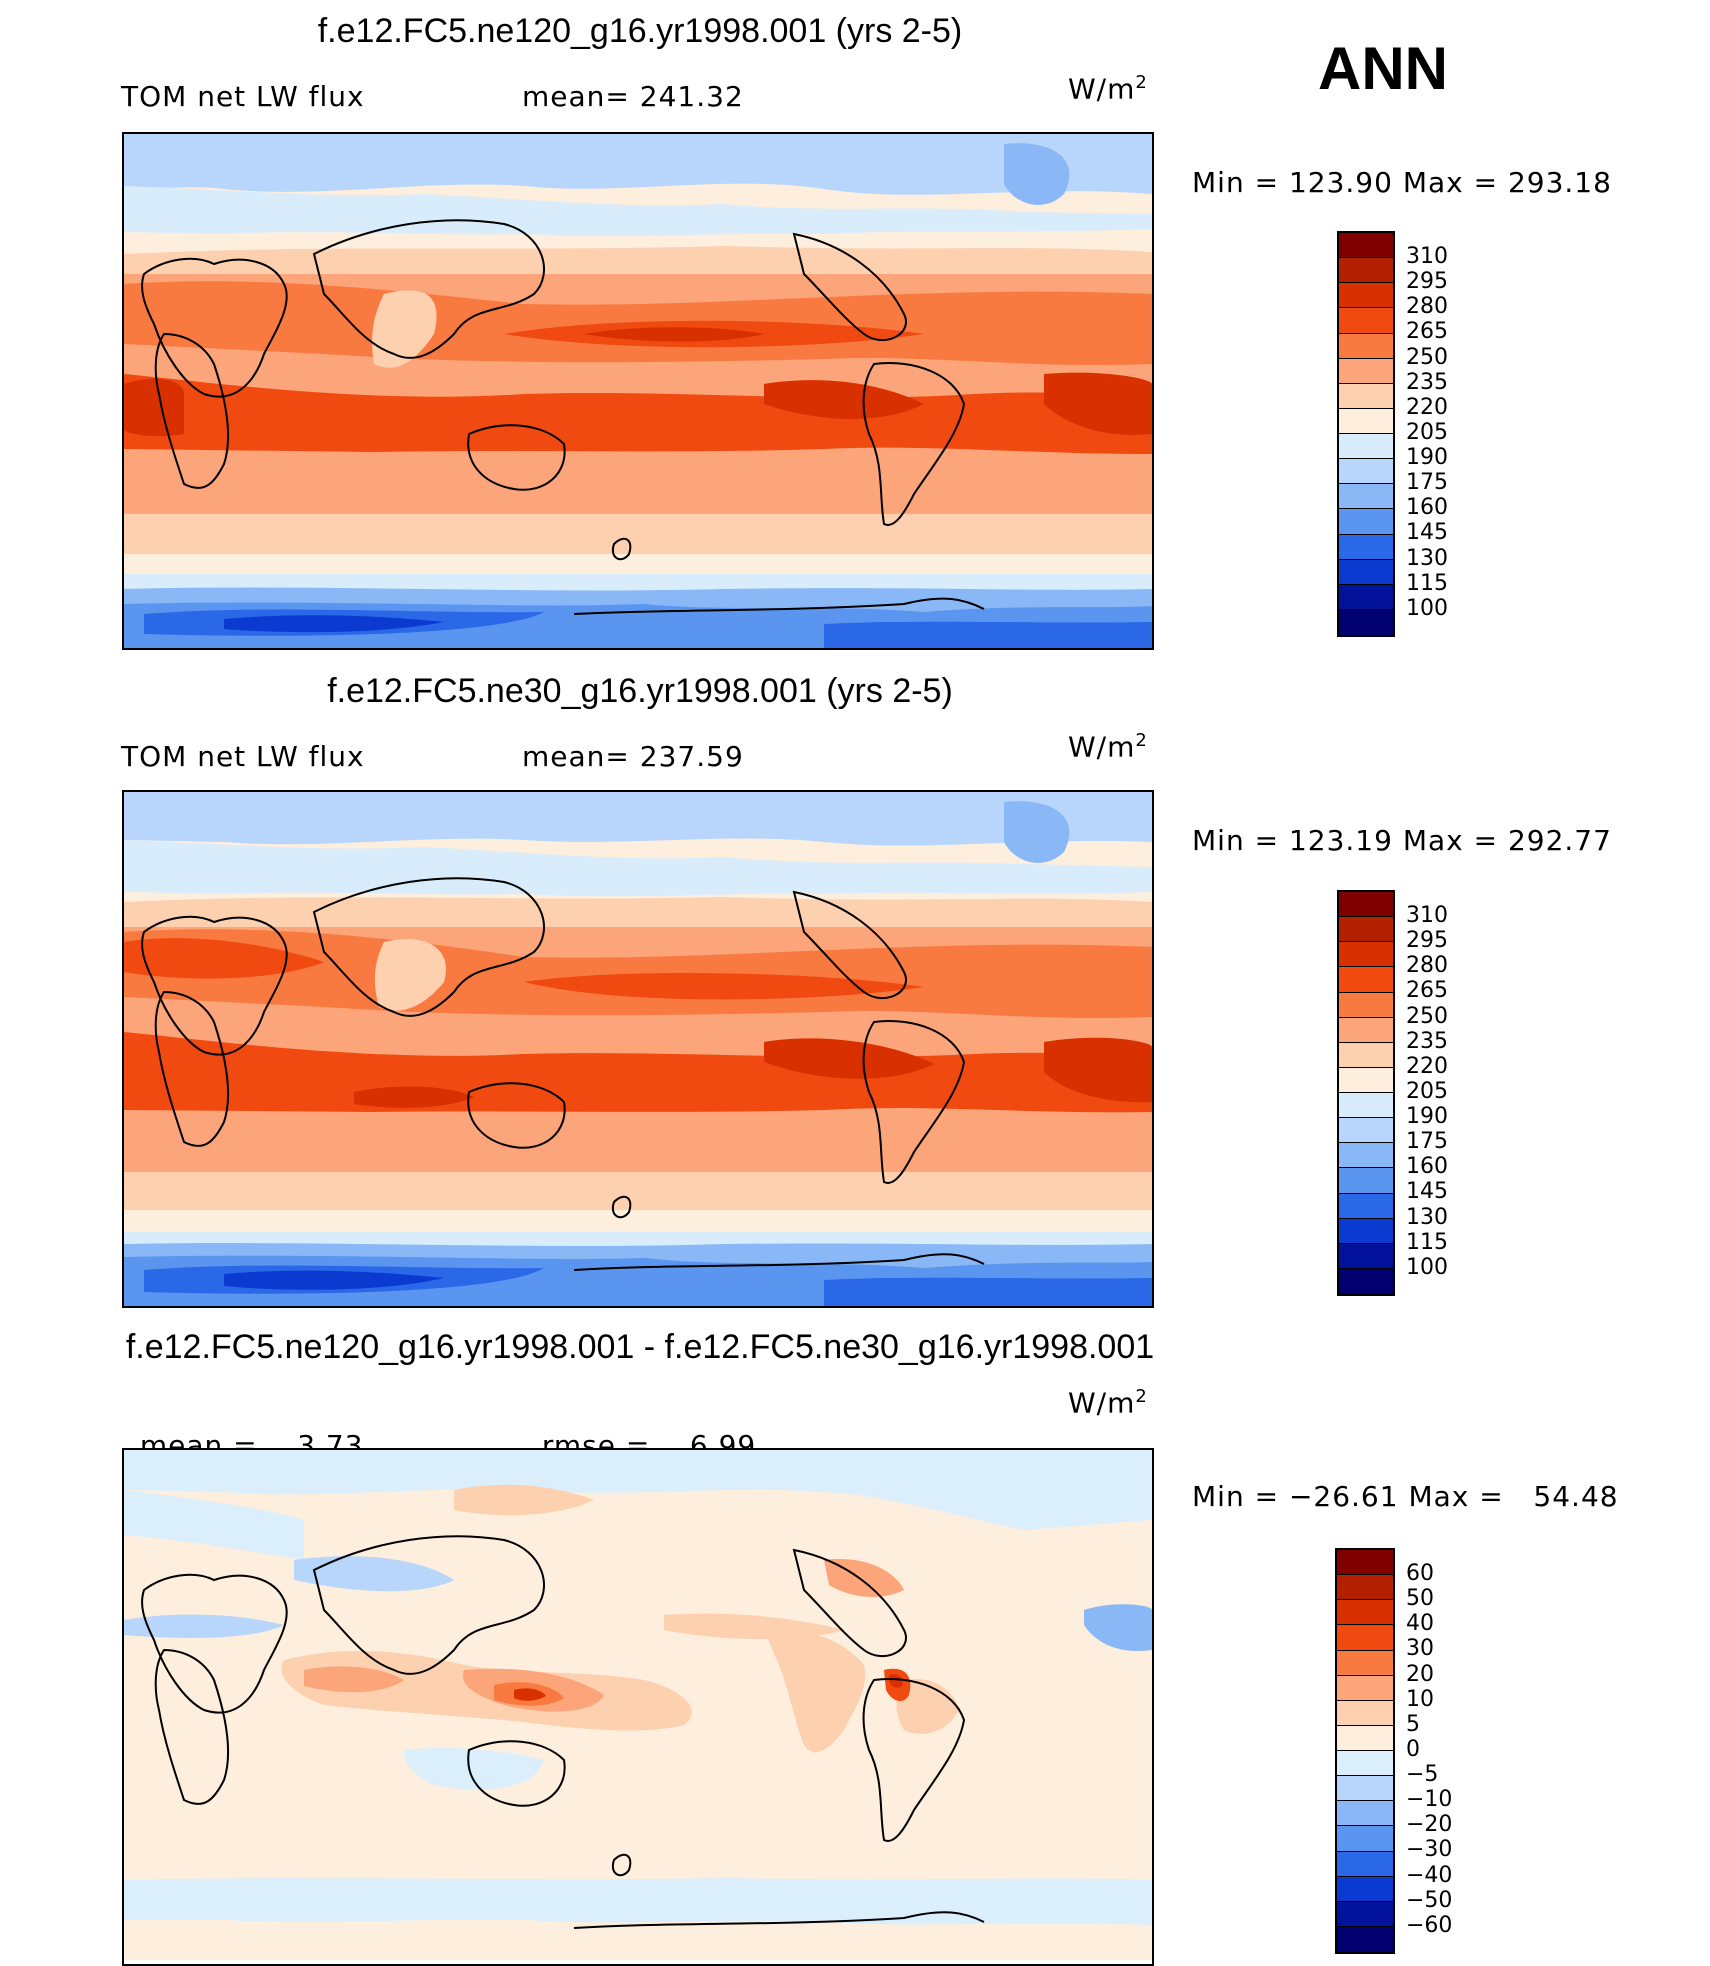 This screenshot has height=1966, width=1710. What do you see at coordinates (1427, 1041) in the screenshot?
I see `colorbar-tick-label: 235` at bounding box center [1427, 1041].